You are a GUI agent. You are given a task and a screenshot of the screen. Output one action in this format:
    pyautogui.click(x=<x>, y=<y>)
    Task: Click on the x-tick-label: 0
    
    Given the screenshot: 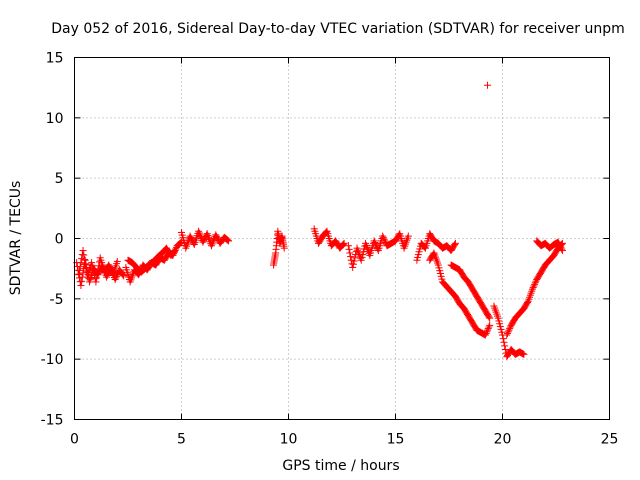 What is the action you would take?
    pyautogui.click(x=74, y=440)
    